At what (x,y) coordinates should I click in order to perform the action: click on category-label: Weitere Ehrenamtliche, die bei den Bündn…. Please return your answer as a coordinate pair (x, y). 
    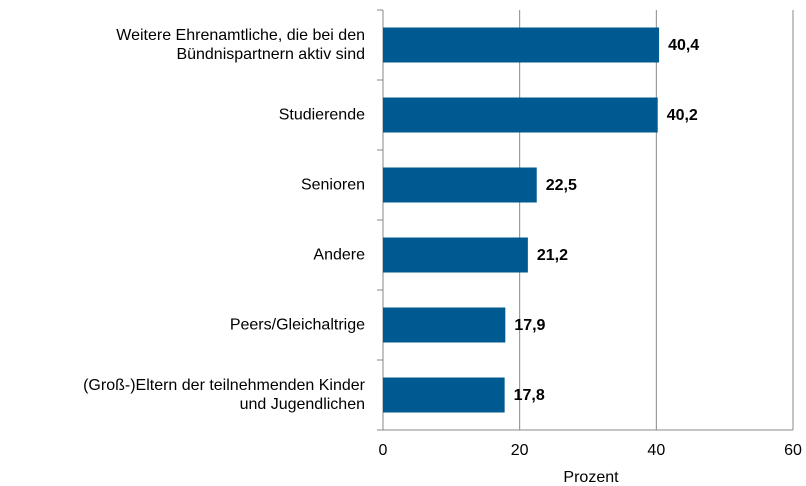
    Looking at the image, I should click on (240, 45).